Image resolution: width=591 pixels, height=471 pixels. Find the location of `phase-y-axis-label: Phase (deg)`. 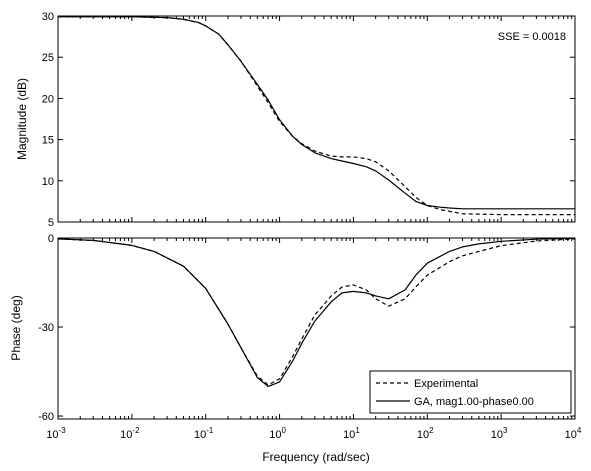

phase-y-axis-label: Phase (deg) is located at coordinates (16, 327).